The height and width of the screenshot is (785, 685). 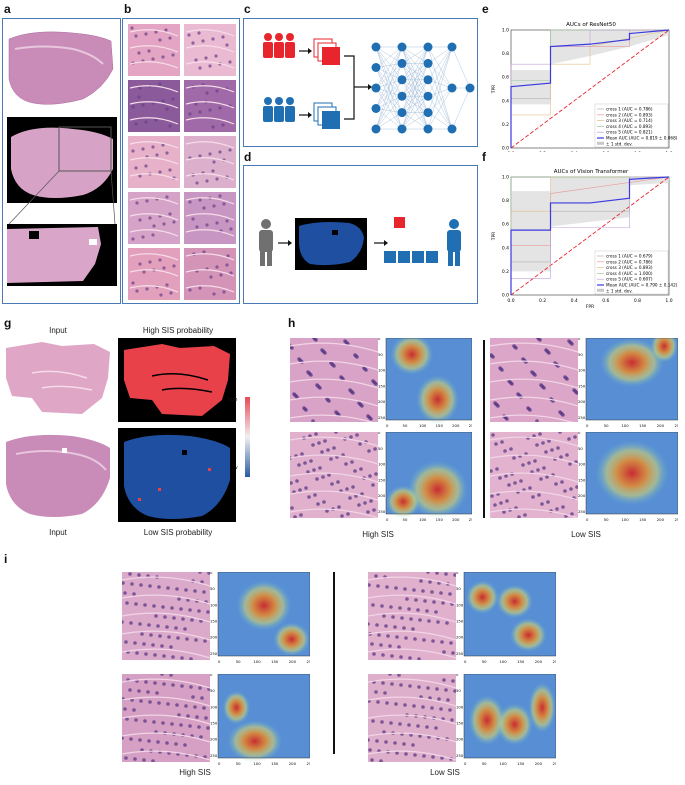 I want to click on tick-x: 0.8, so click(x=637, y=151).